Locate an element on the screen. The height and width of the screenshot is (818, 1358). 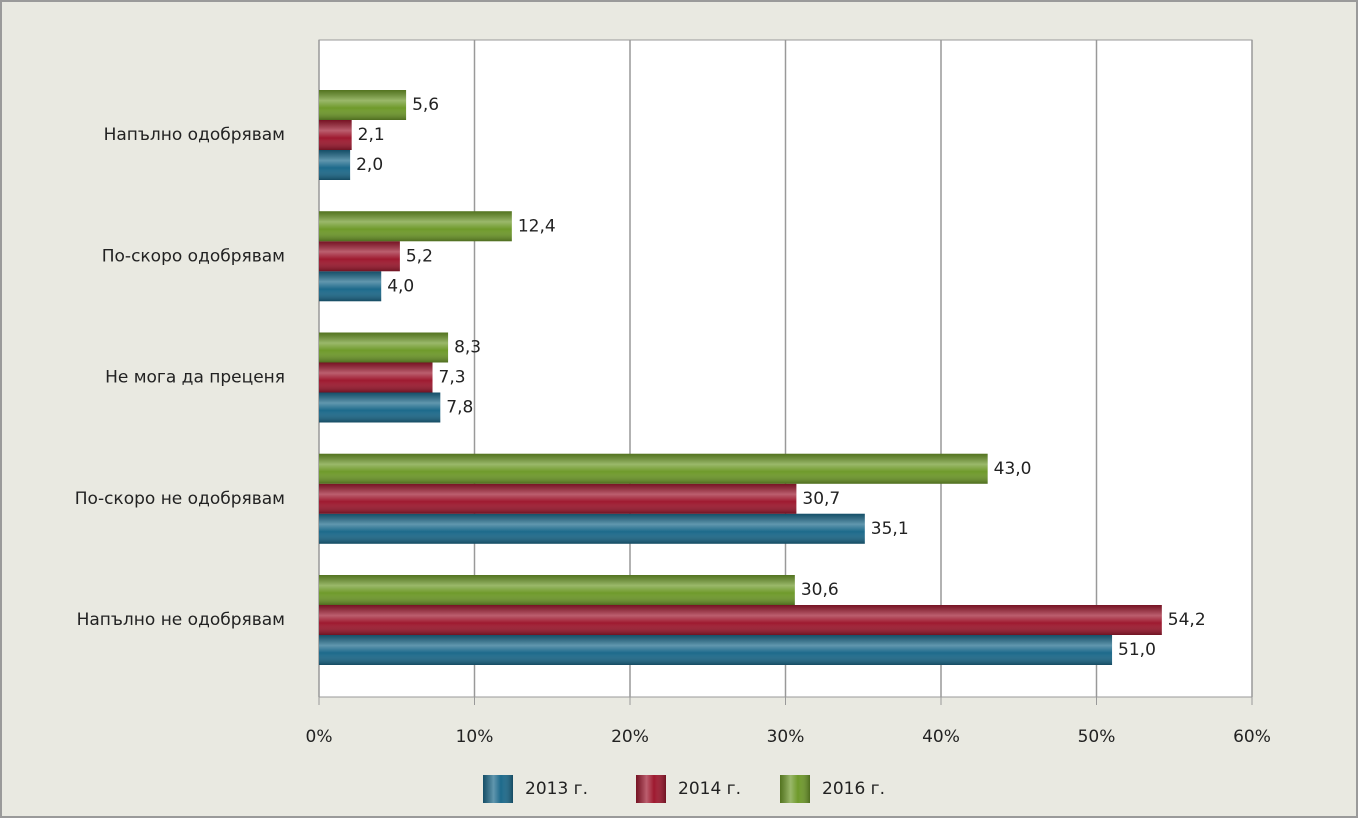
data-label: 30,7 is located at coordinates (821, 499).